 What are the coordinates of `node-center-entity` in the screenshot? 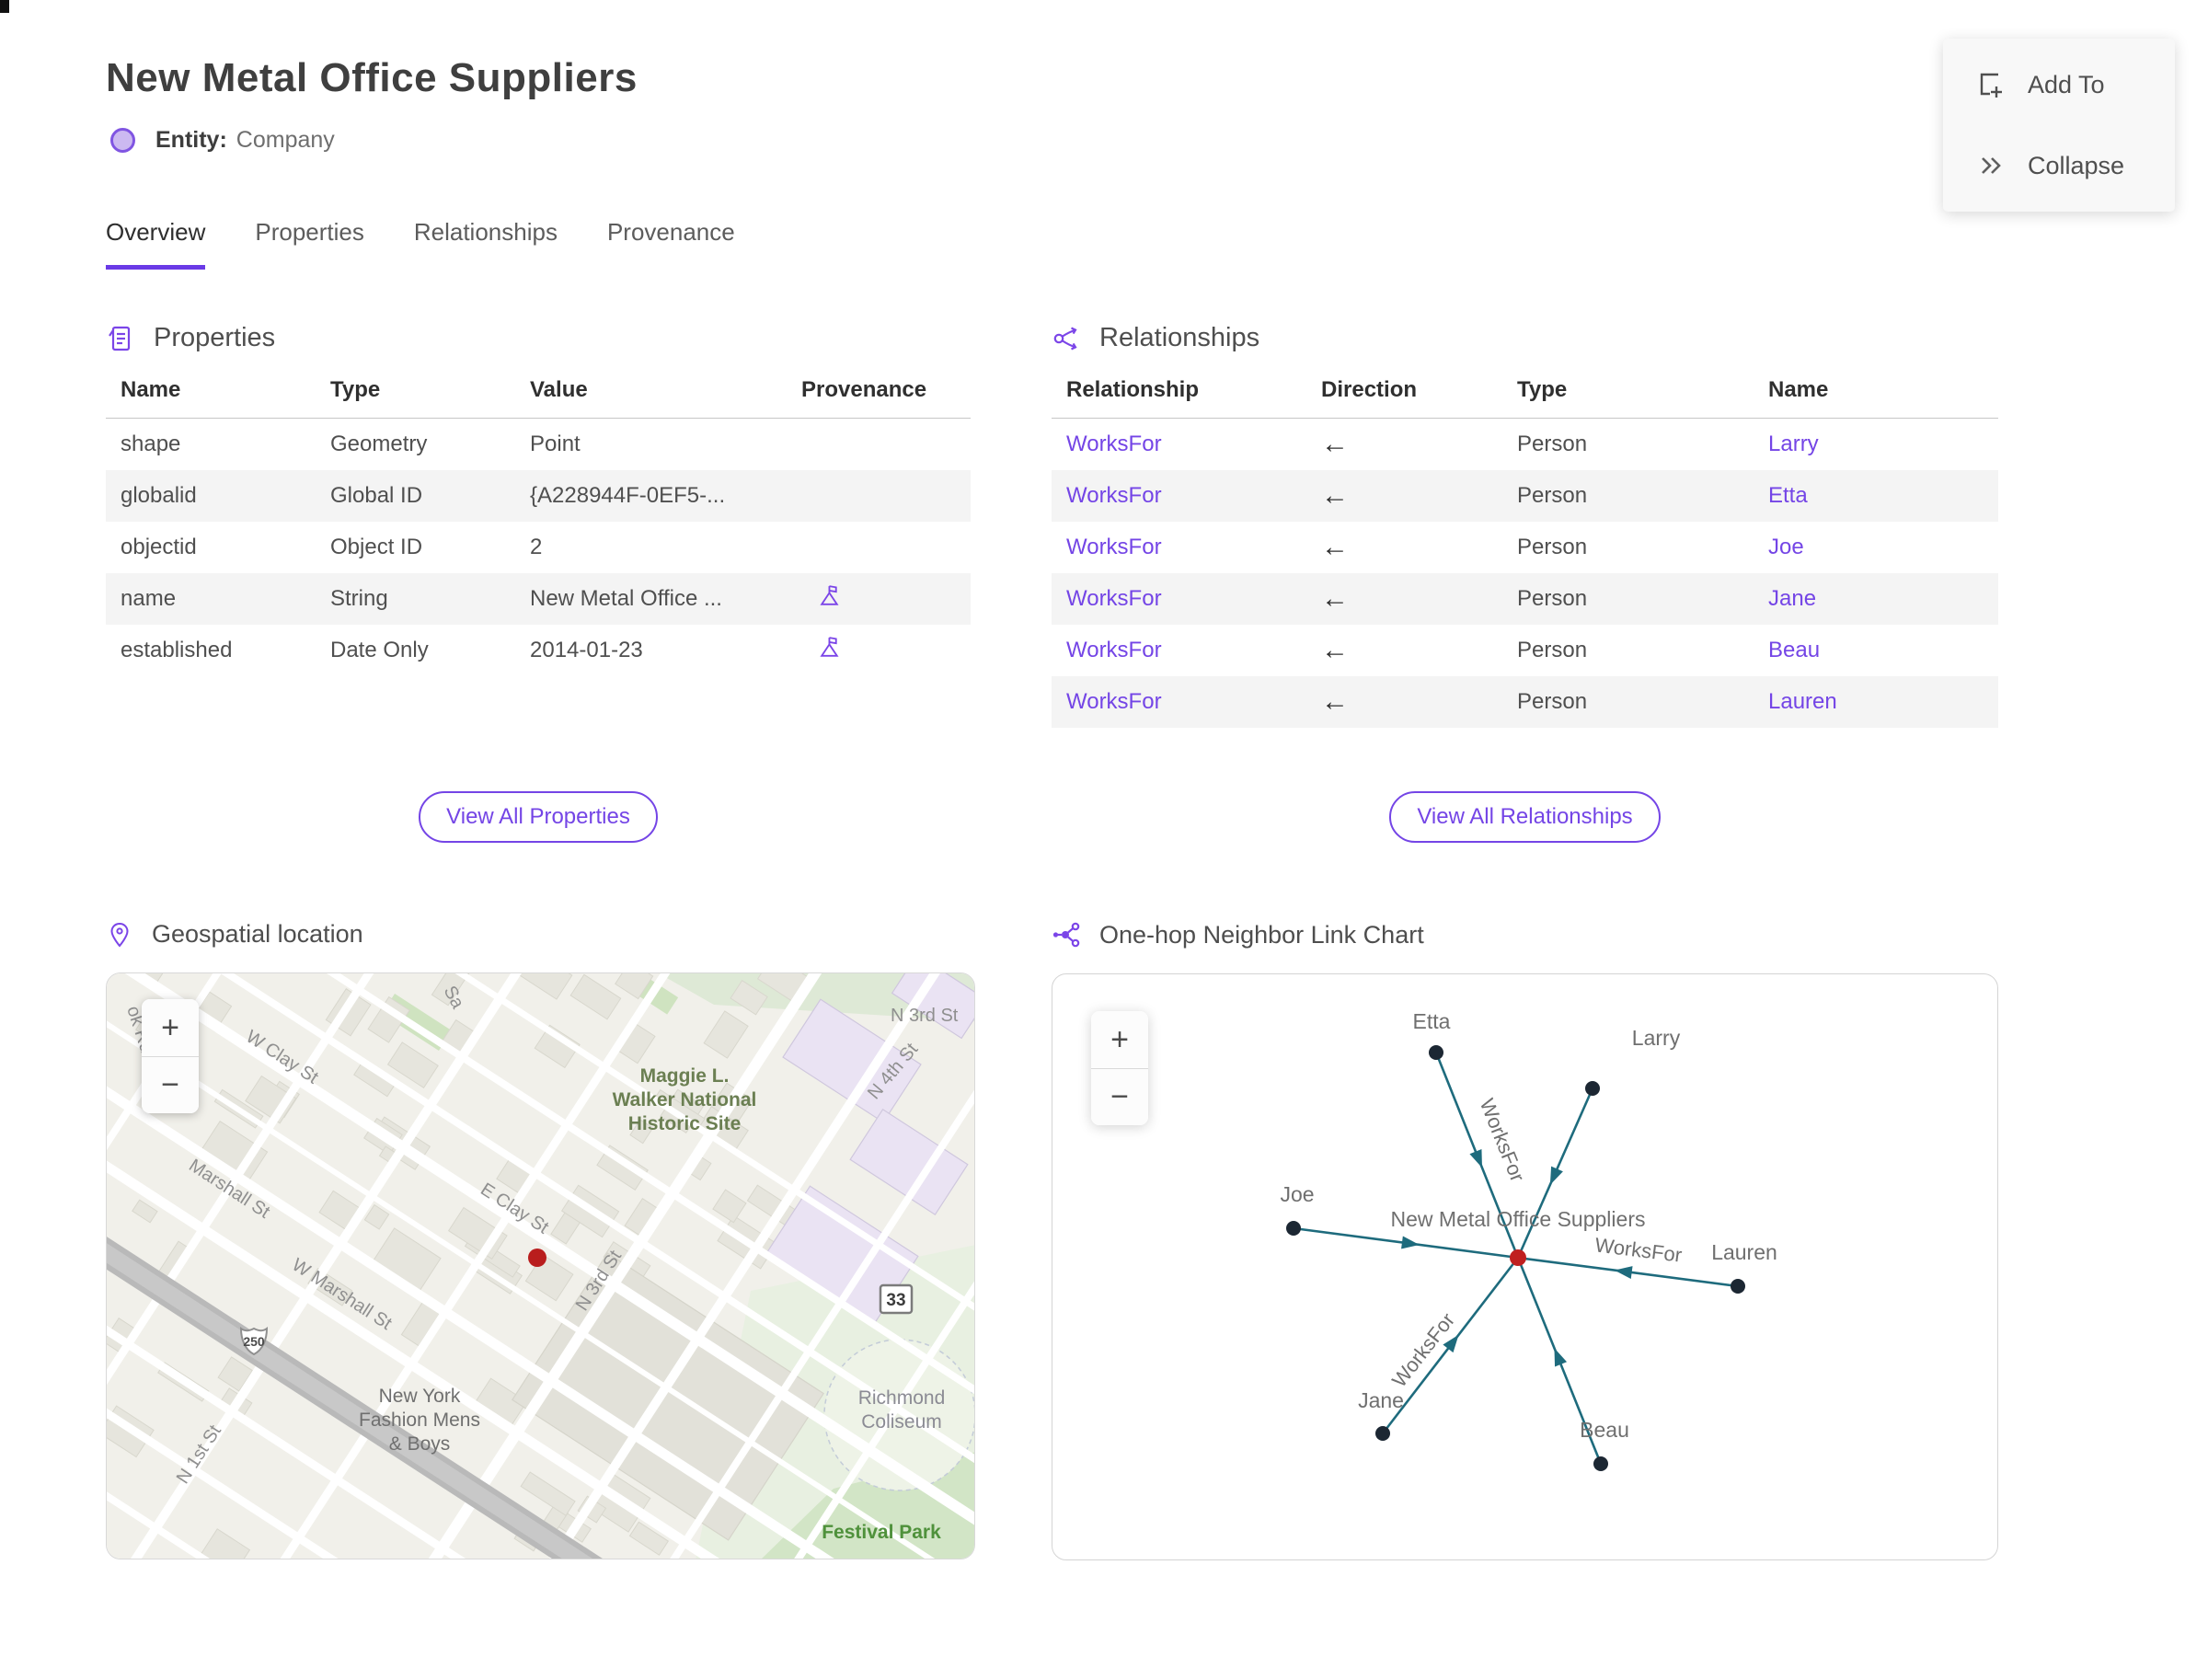 It's located at (1518, 1257).